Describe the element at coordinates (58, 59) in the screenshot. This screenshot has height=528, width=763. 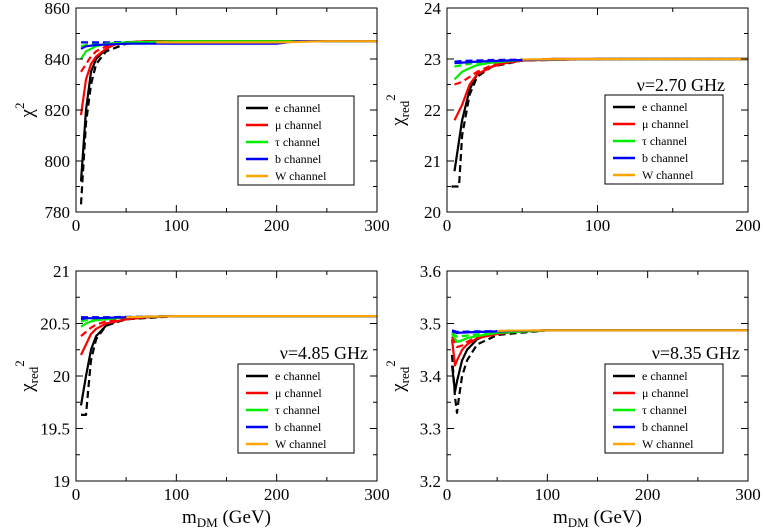
I see `y-tick-label: 840` at that location.